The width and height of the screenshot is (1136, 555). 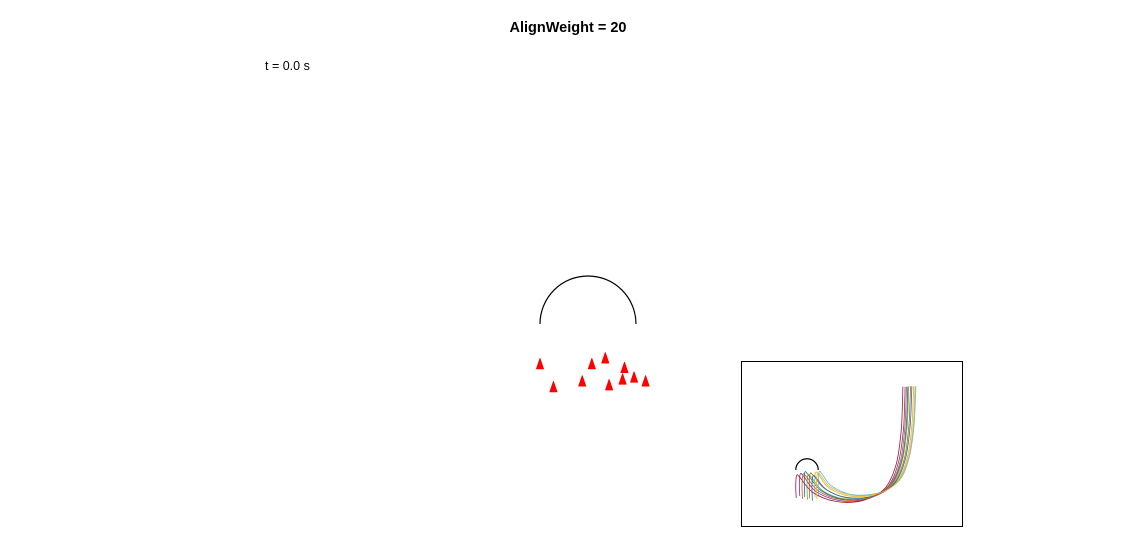 I want to click on trajectory-group, so click(x=856, y=444).